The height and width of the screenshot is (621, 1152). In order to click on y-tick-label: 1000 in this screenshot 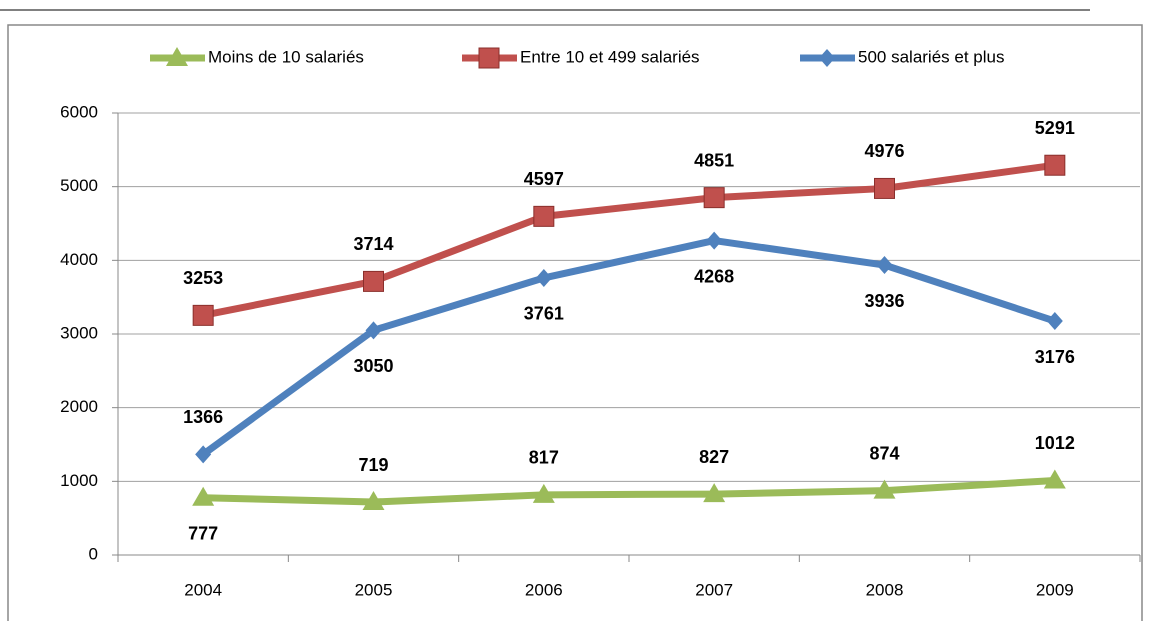, I will do `click(79, 480)`.